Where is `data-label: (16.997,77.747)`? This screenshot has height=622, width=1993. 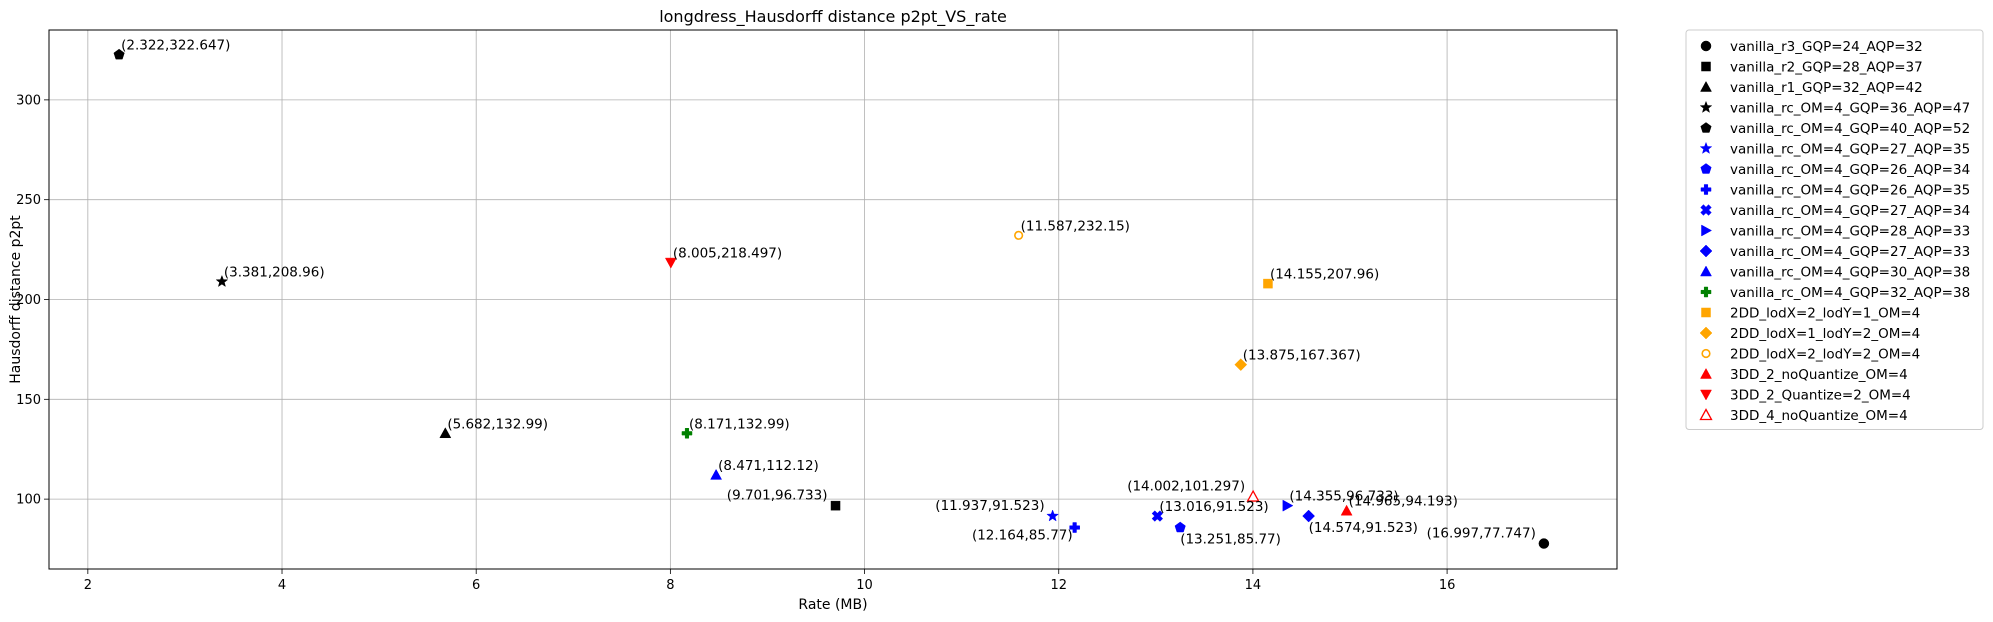
data-label: (16.997,77.747) is located at coordinates (1481, 534).